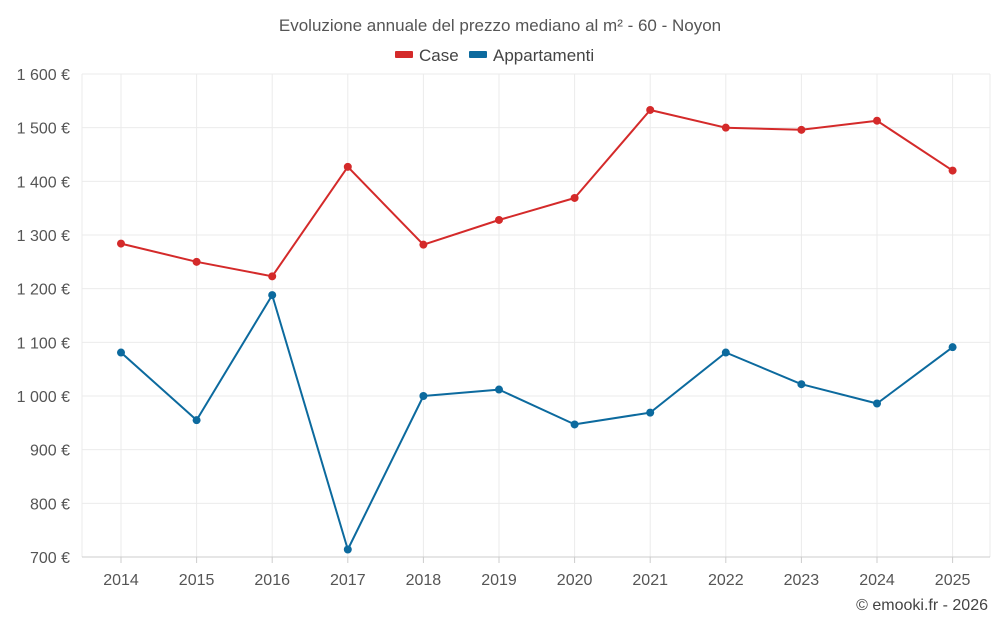  I want to click on data-point-case-2017, so click(347, 166).